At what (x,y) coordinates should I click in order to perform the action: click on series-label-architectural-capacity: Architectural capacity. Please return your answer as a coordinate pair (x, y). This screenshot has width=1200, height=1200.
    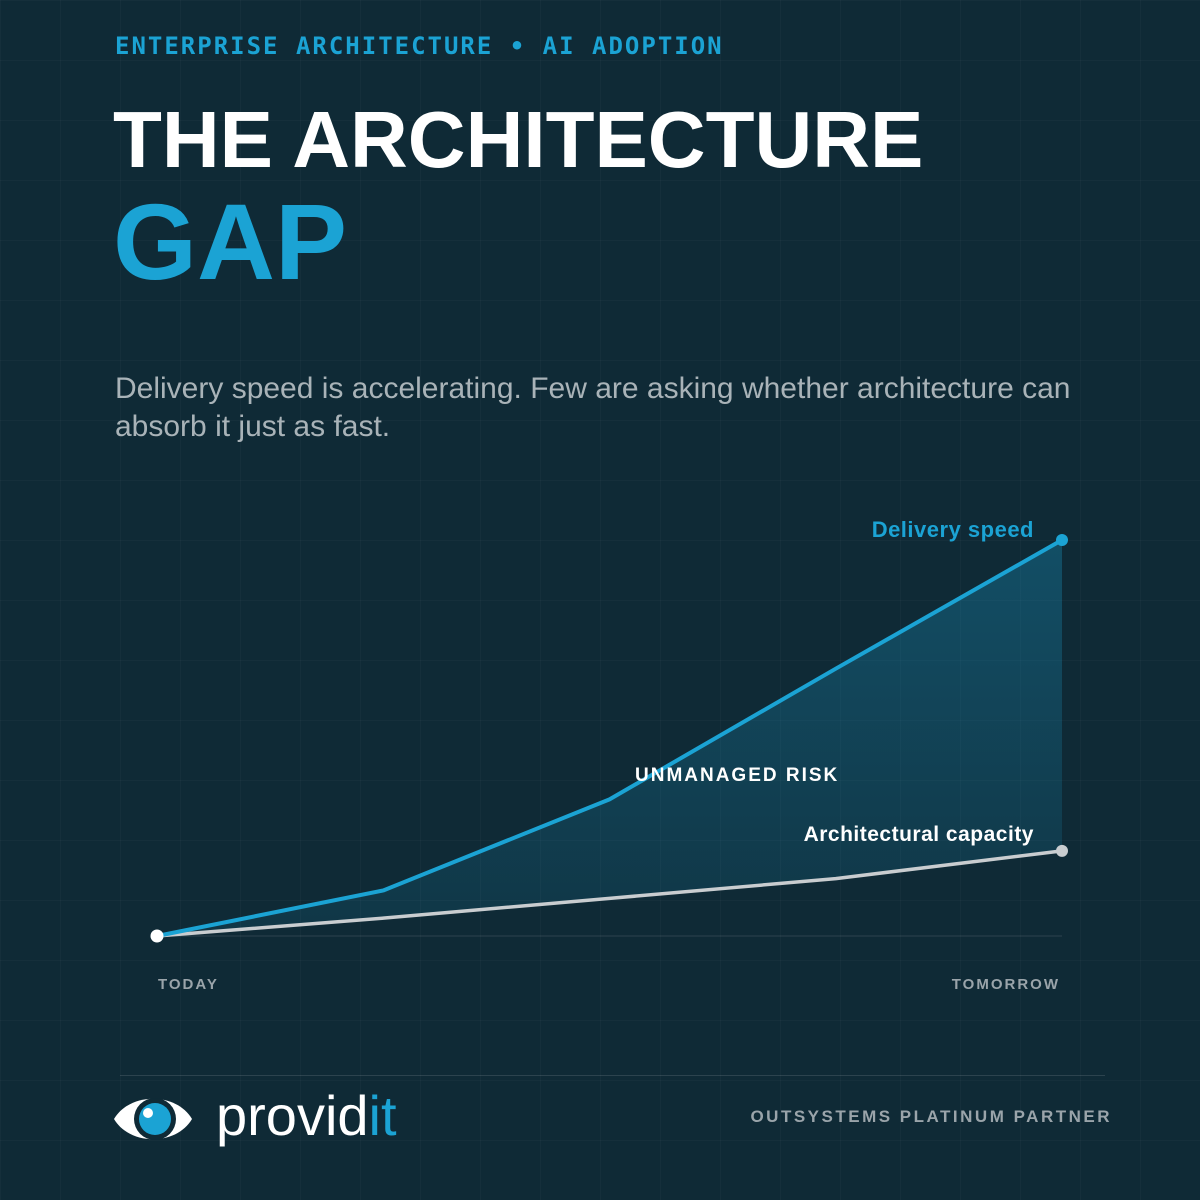
    Looking at the image, I should click on (919, 834).